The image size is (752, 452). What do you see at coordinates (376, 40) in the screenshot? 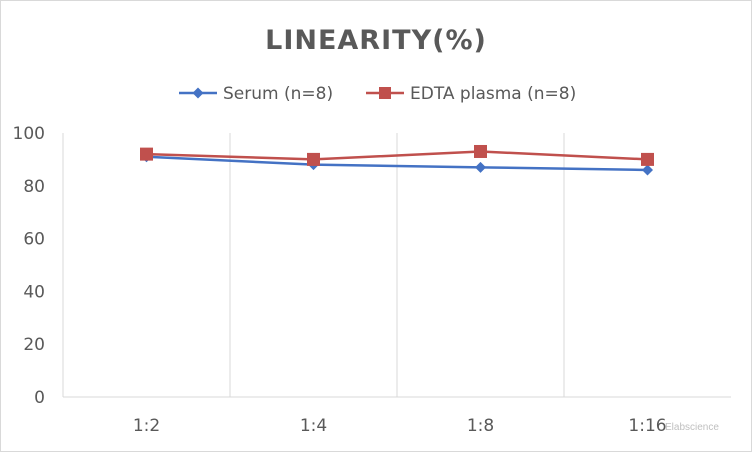
I see `chart-title: LINEARITY(%)` at bounding box center [376, 40].